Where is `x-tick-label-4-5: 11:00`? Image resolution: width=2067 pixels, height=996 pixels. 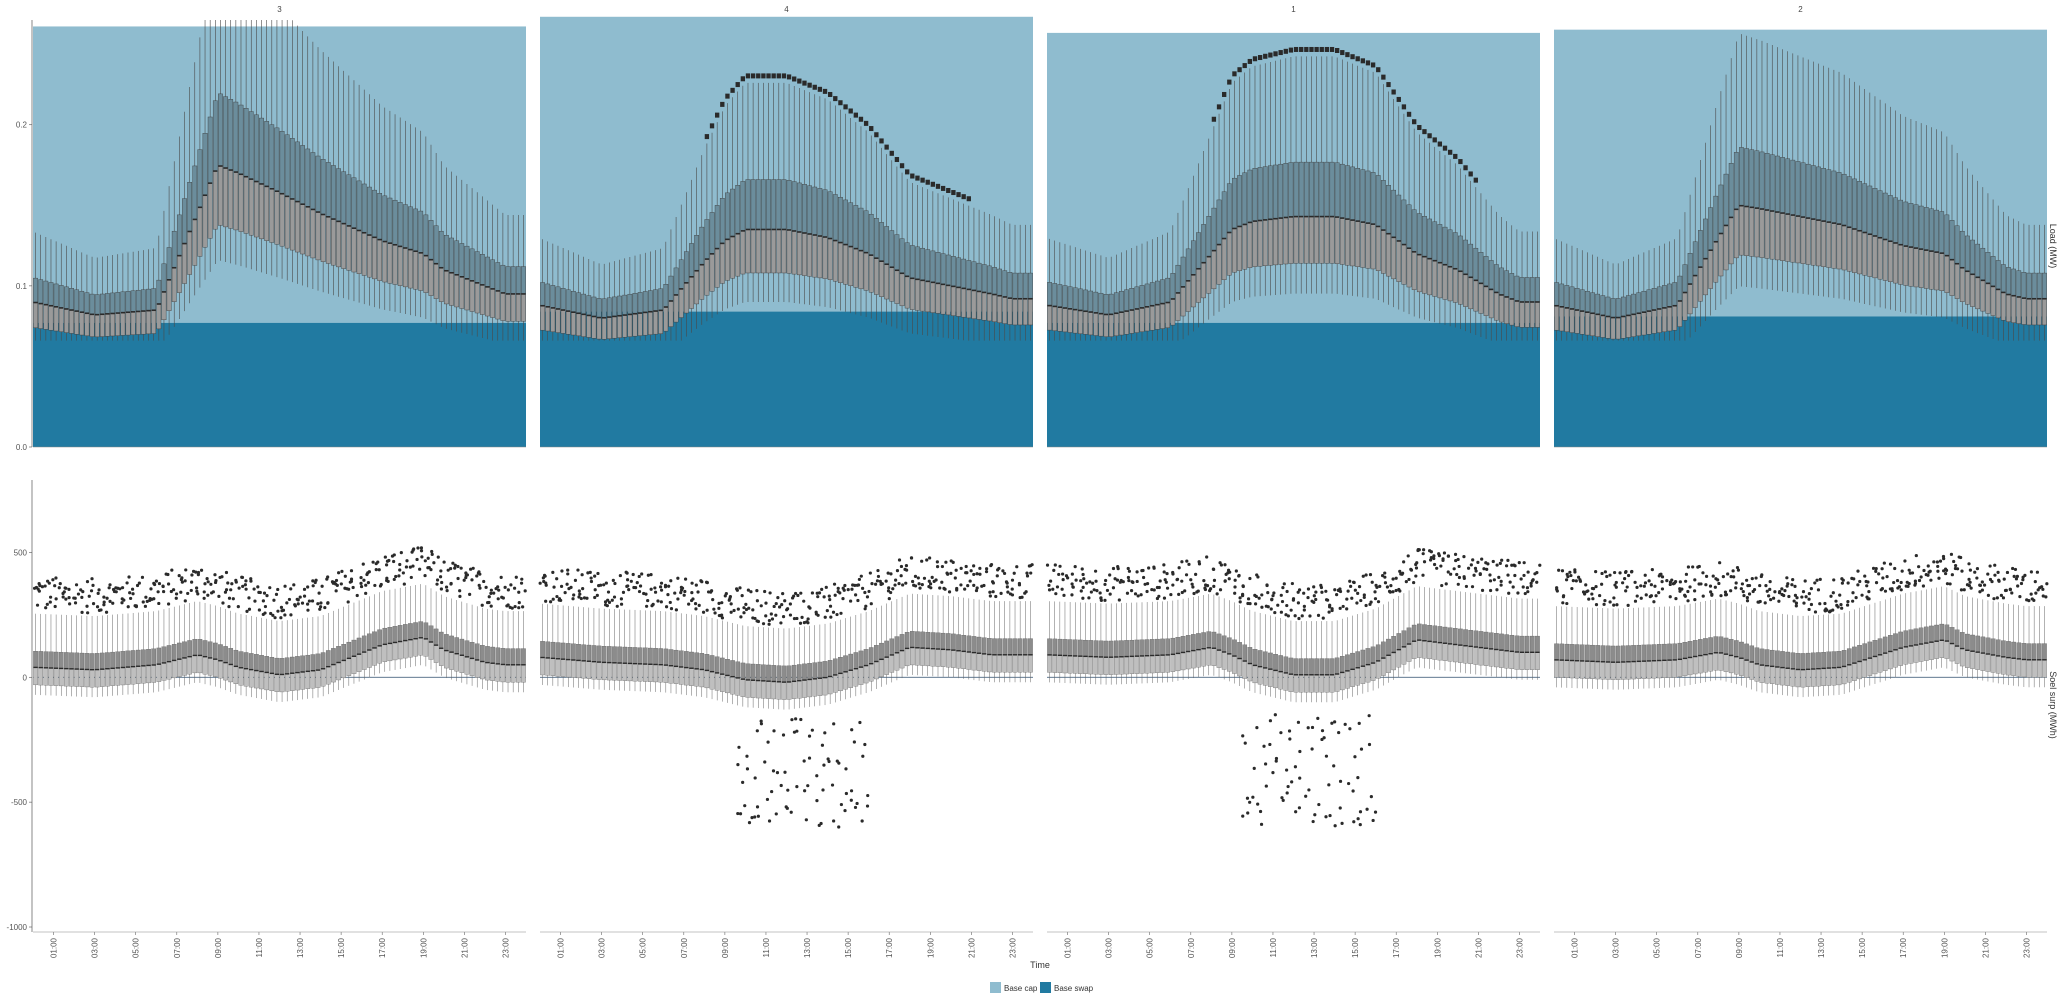 x-tick-label-4-5: 11:00 is located at coordinates (766, 947).